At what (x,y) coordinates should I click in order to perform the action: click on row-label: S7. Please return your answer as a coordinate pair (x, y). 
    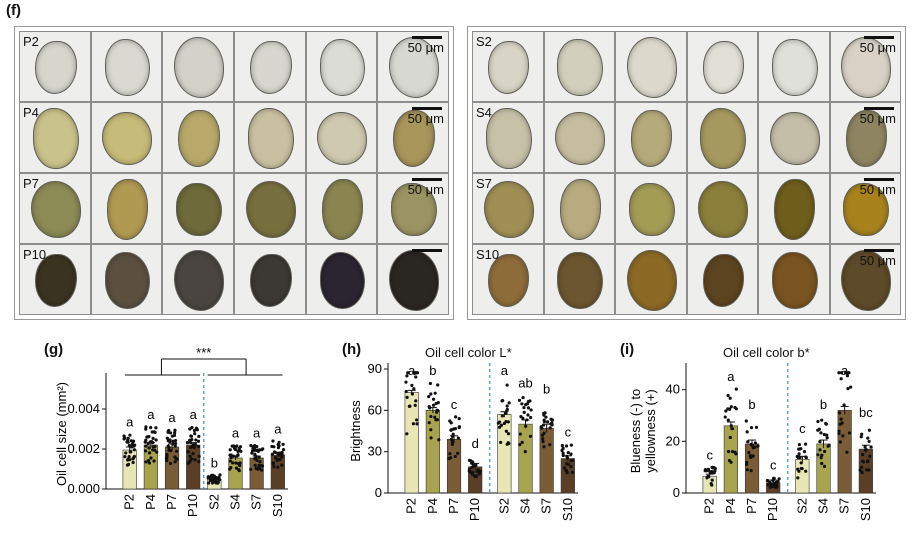
    Looking at the image, I should click on (484, 183).